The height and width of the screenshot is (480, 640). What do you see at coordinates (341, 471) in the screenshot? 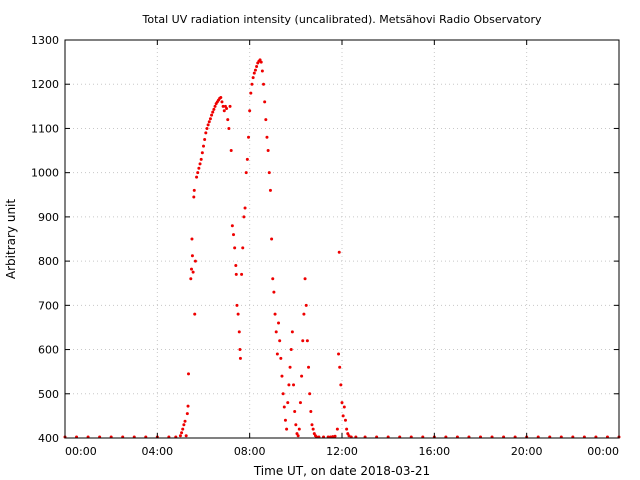
I see `x-axis-label: Time UT, on date 2018-03-21` at bounding box center [341, 471].